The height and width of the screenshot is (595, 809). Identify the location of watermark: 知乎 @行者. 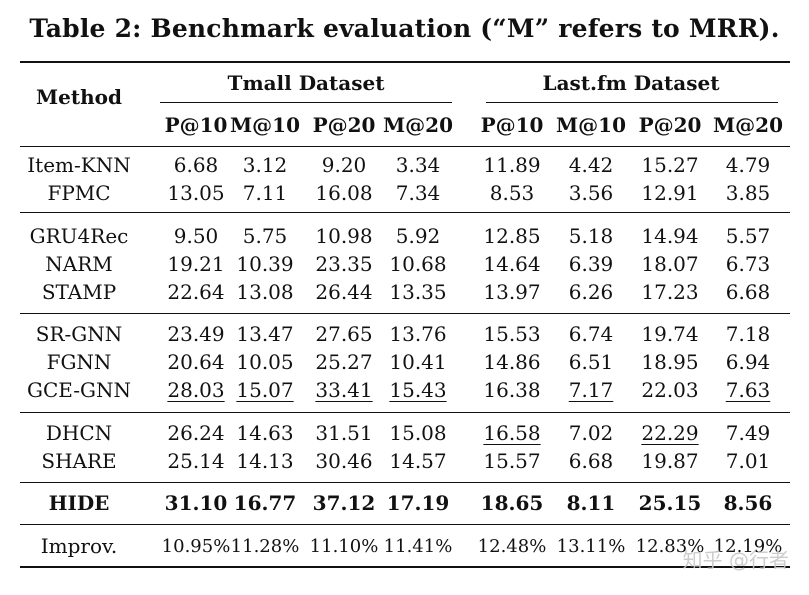
(735, 560).